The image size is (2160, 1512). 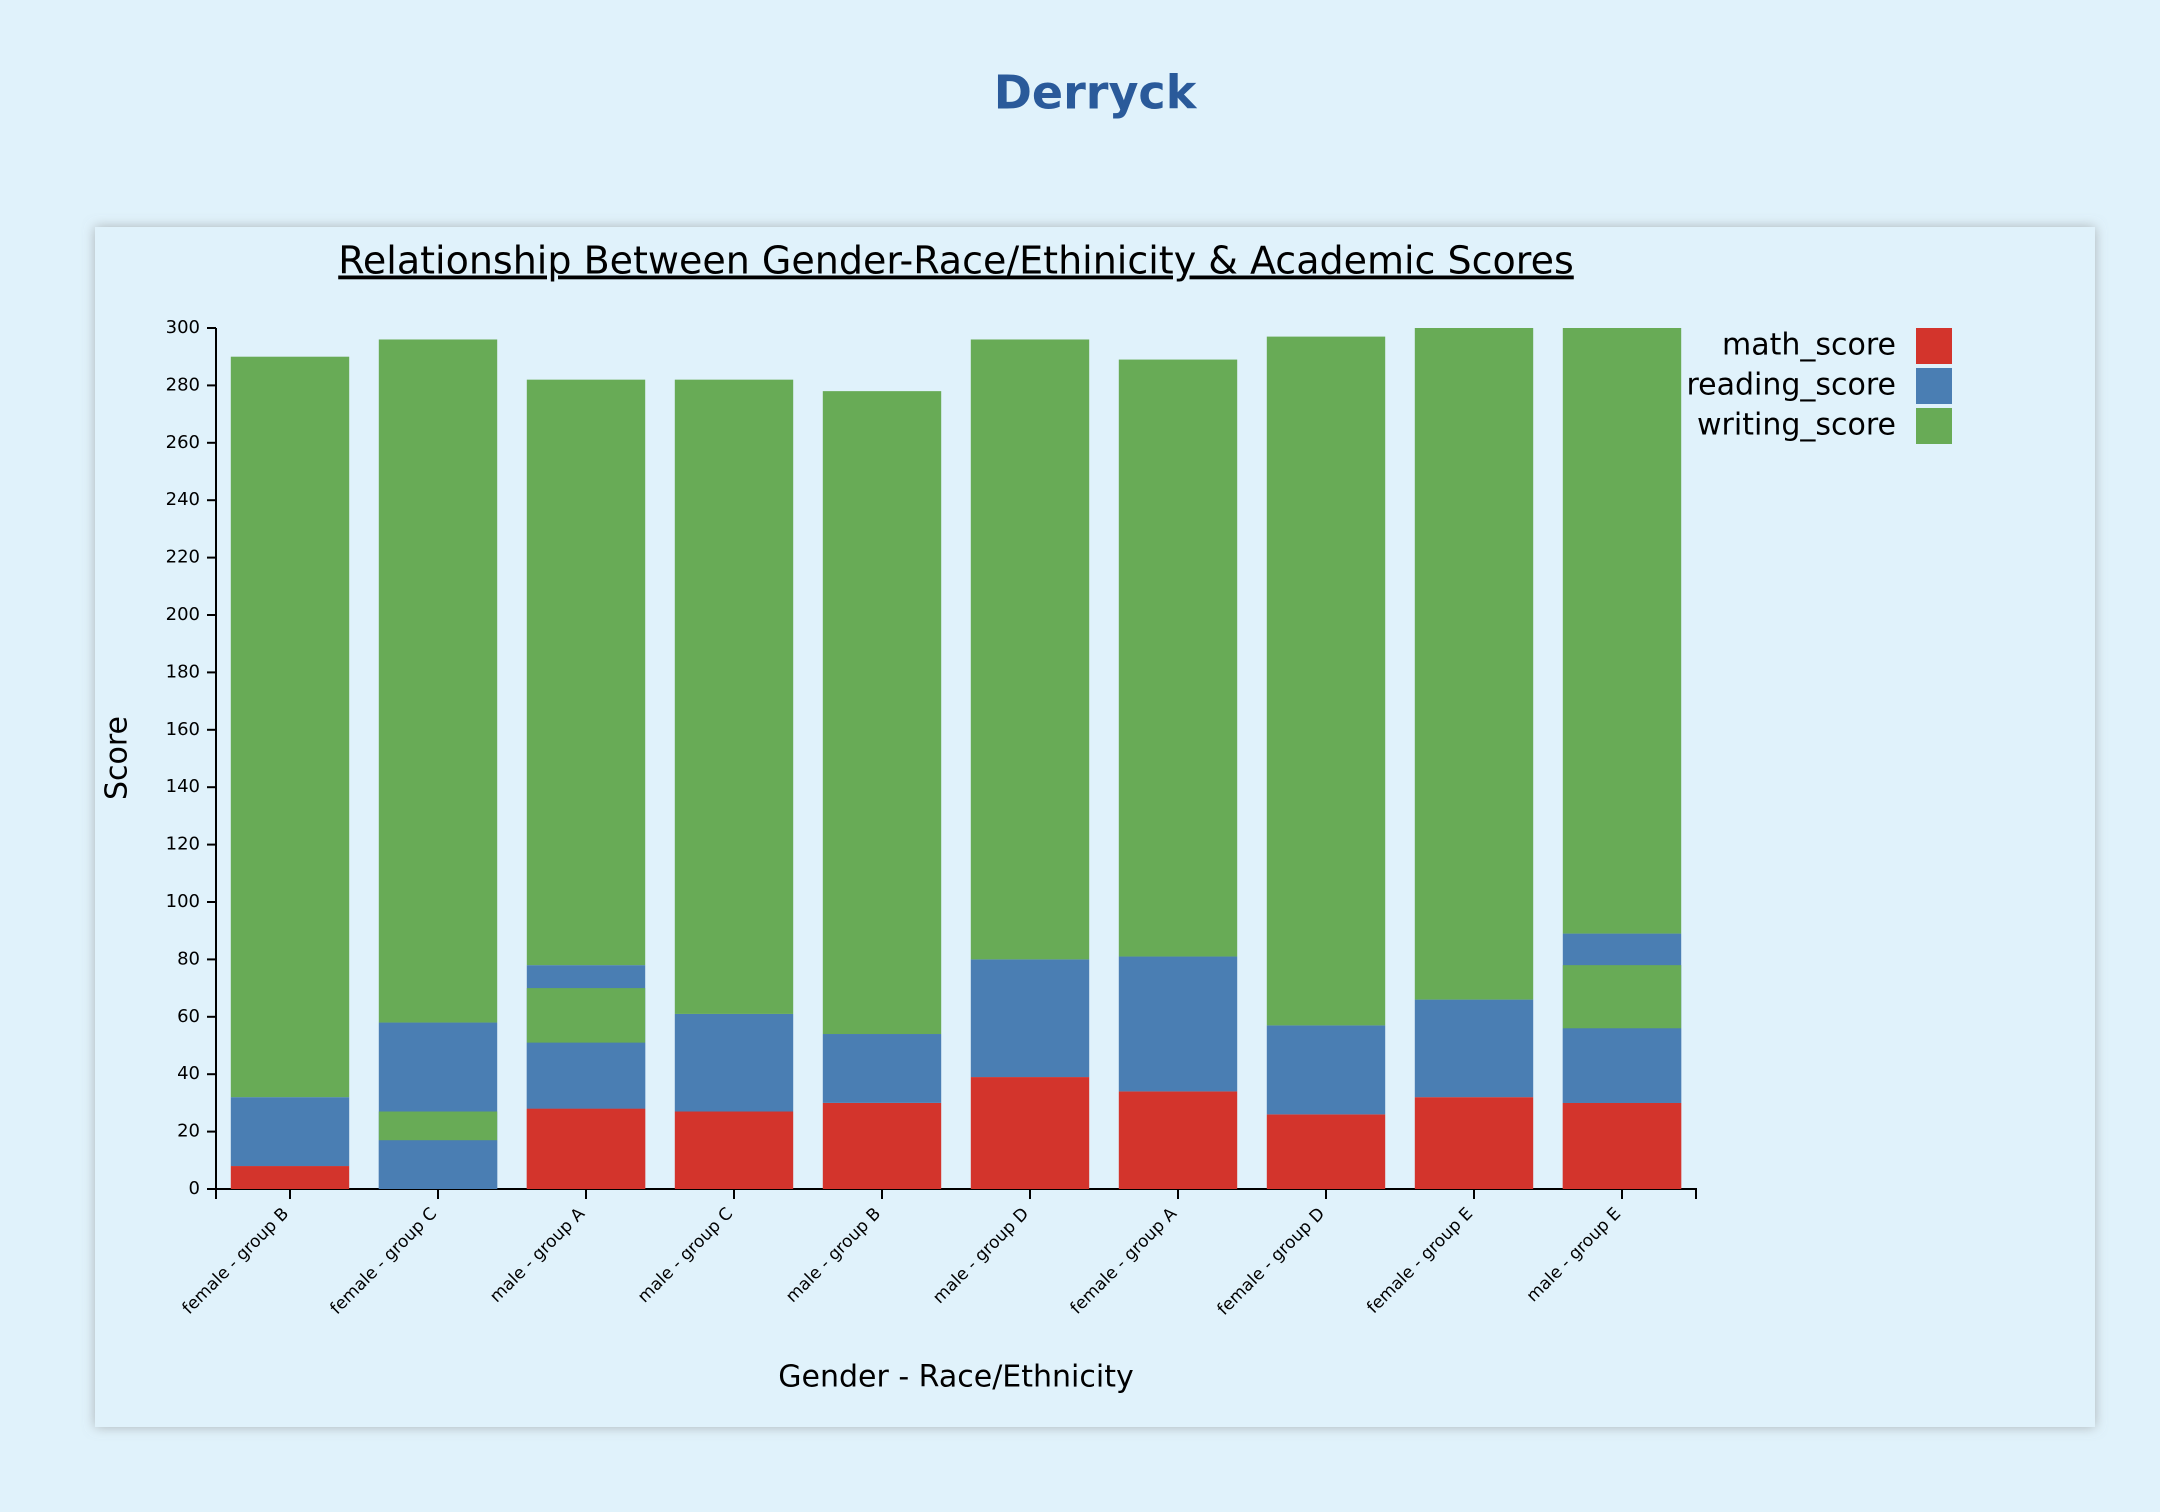 What do you see at coordinates (183, 844) in the screenshot?
I see `y-tick-label: 120` at bounding box center [183, 844].